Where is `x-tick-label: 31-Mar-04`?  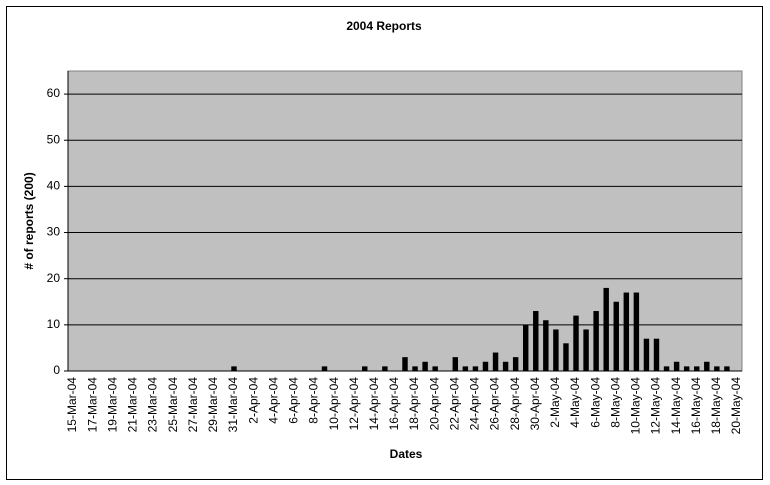
x-tick-label: 31-Mar-04 is located at coordinates (233, 405).